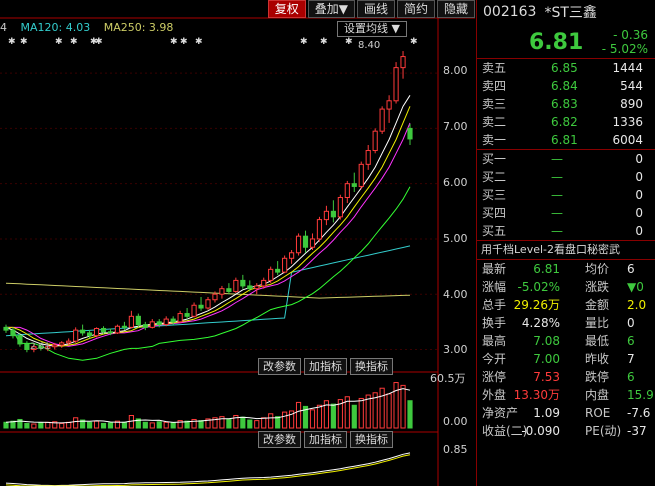 The height and width of the screenshot is (486, 655). Describe the element at coordinates (566, 231) in the screenshot. I see `bid-row: 买五 — 0` at that location.